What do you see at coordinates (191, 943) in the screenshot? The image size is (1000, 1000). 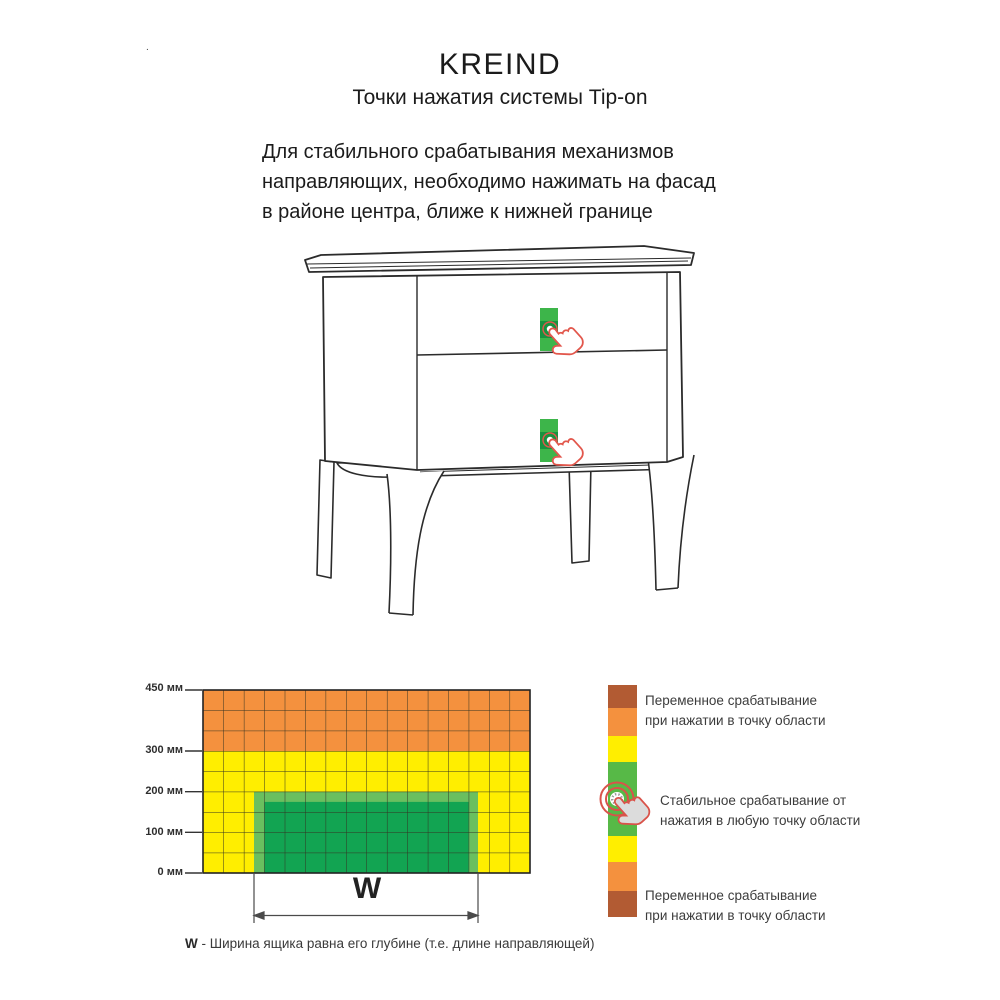 I see `caption-w: W` at bounding box center [191, 943].